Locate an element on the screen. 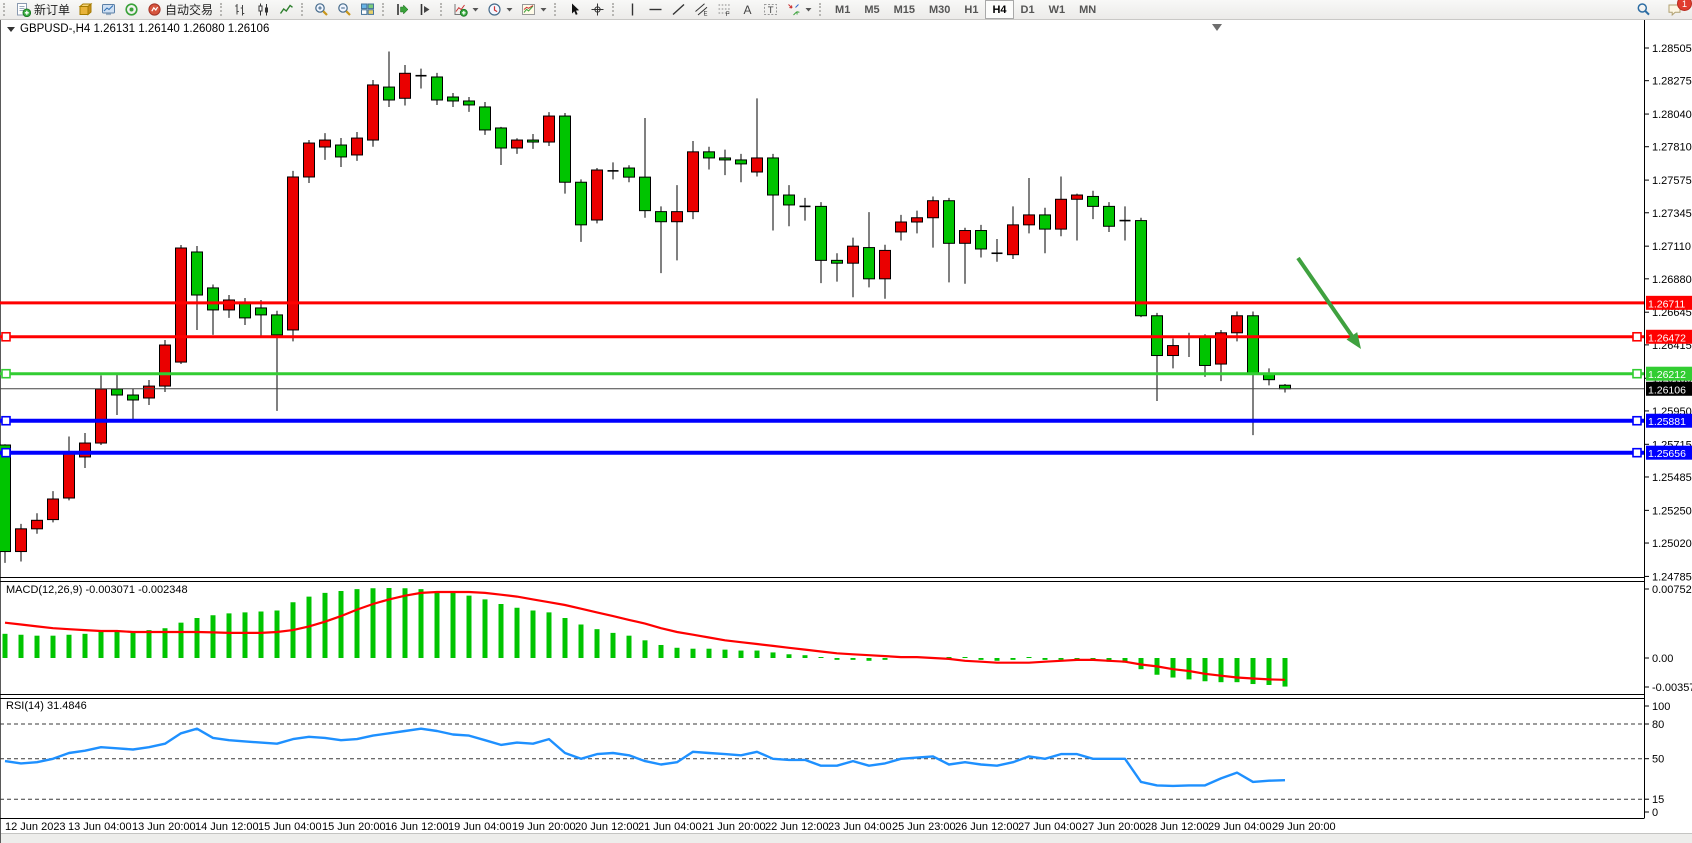  zoom-in-button is located at coordinates (321, 10).